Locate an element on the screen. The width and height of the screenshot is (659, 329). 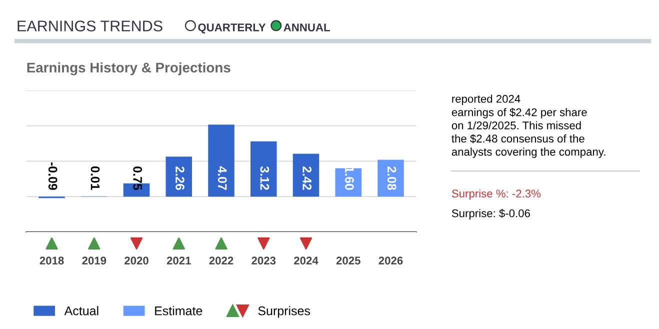
x-tick-label: 2021 is located at coordinates (178, 260).